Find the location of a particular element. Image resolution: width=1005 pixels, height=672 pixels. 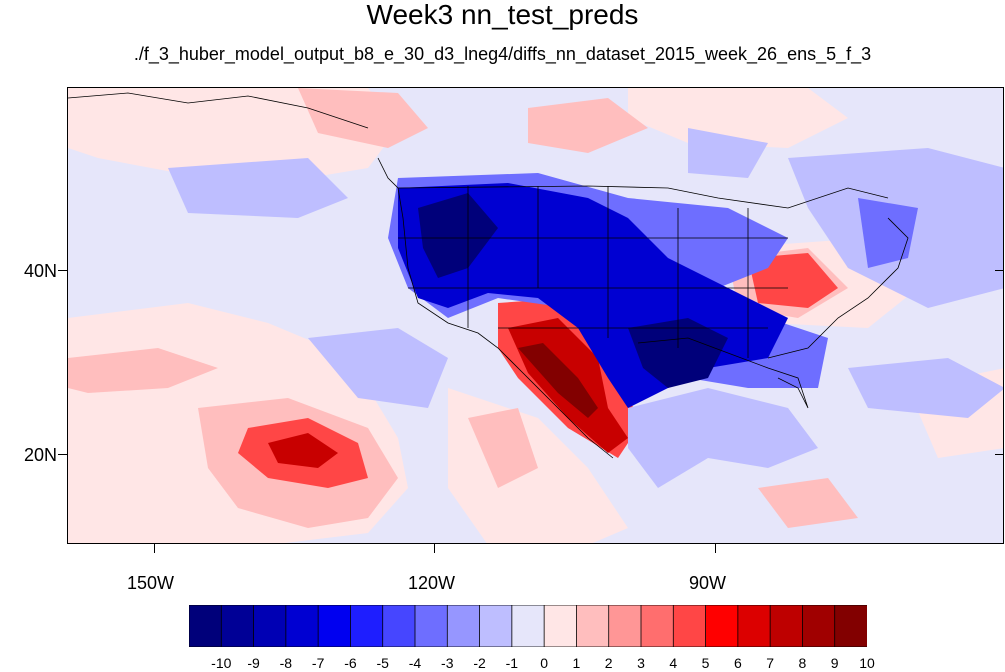

colorbar-tick-label: -2 is located at coordinates (479, 663).